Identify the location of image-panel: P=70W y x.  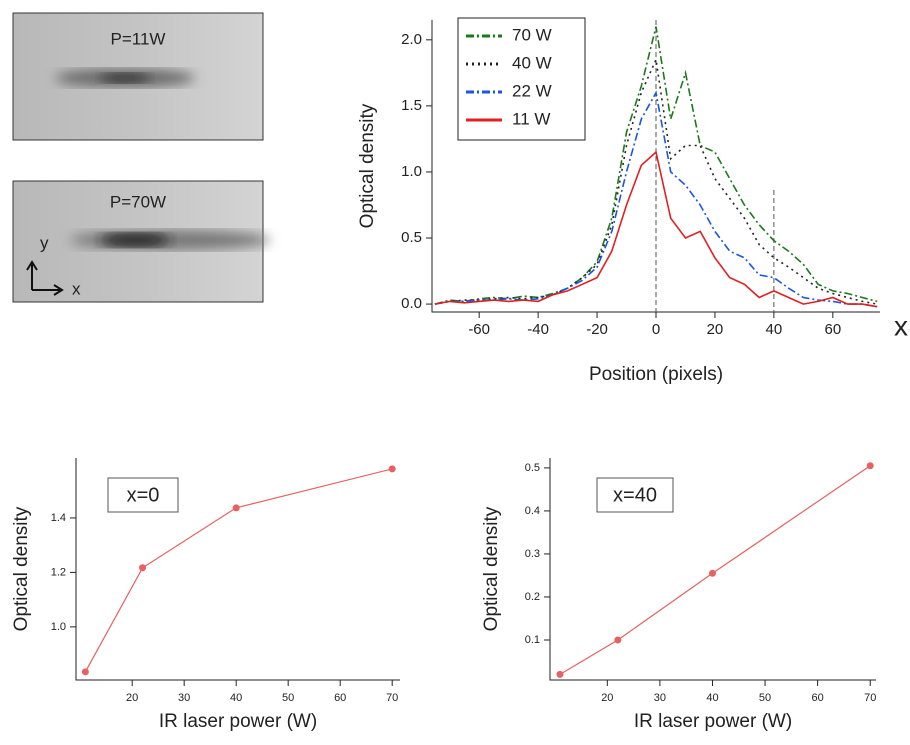
(141, 241).